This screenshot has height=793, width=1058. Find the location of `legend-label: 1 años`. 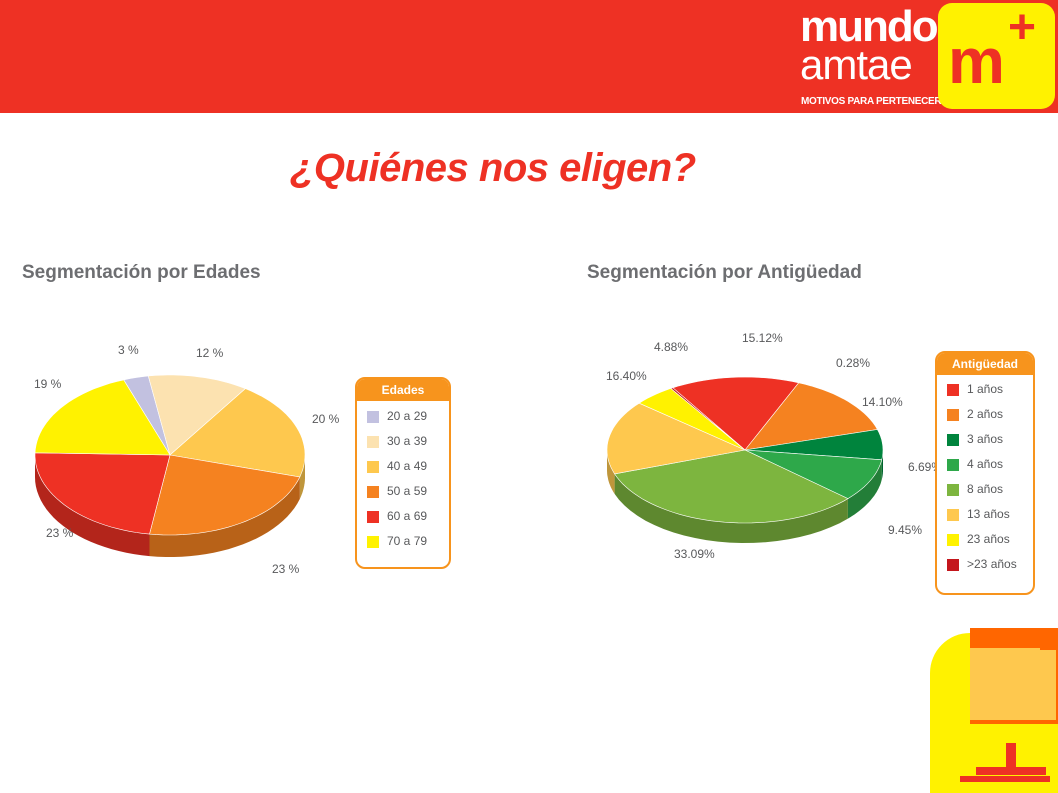

legend-label: 1 años is located at coordinates (985, 389).